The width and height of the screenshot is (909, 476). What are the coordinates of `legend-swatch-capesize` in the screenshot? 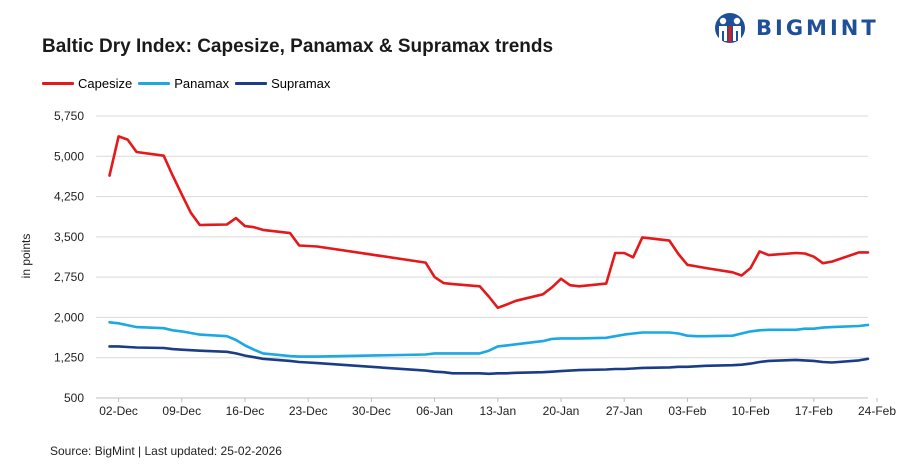 It's located at (58, 83).